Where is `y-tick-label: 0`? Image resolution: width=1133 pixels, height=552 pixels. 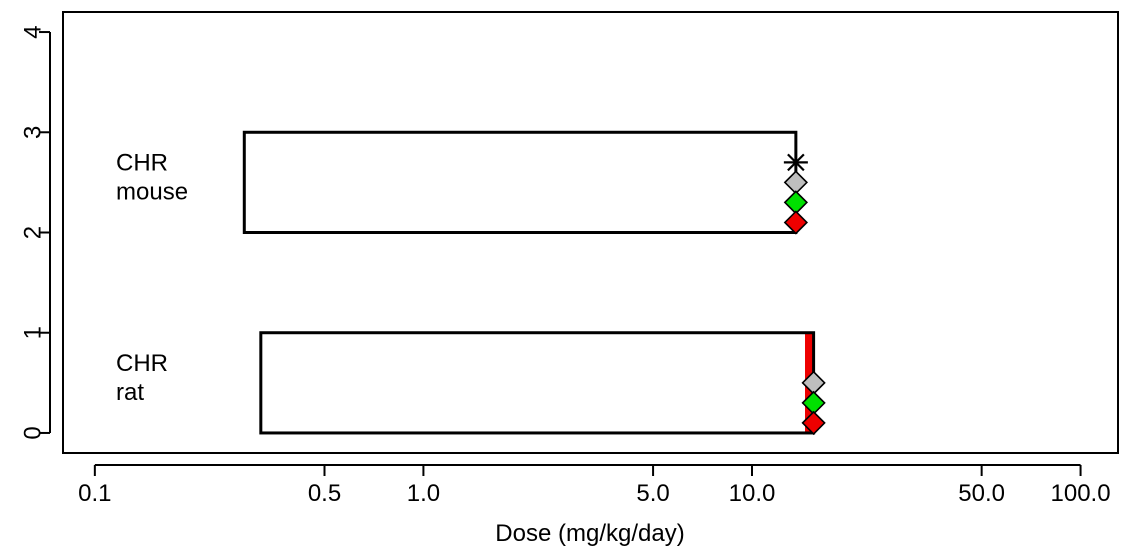
y-tick-label: 0 is located at coordinates (32, 432).